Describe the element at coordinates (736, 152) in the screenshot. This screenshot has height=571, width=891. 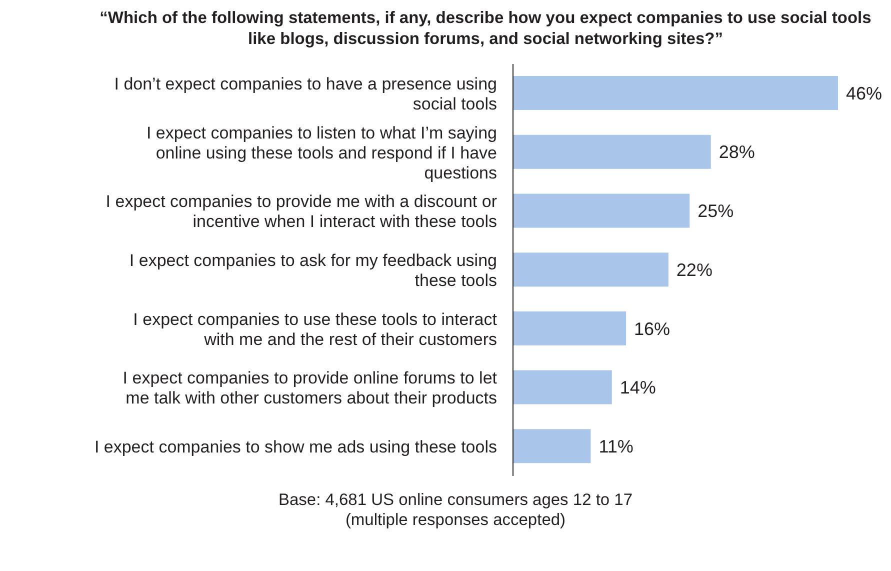
I see `data-label: 28%` at that location.